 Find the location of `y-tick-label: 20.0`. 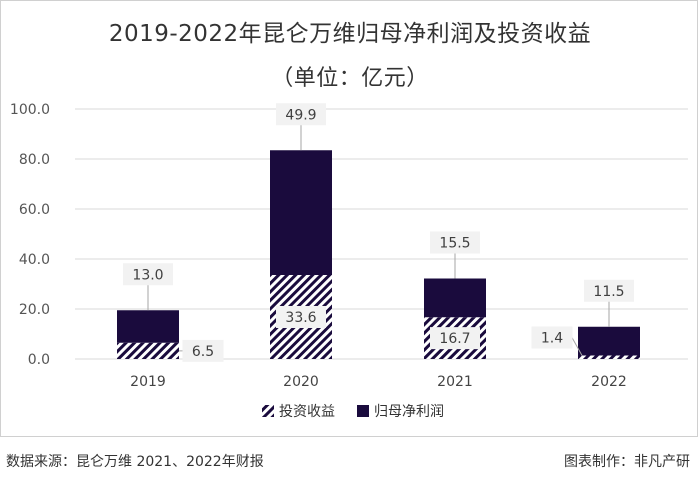

y-tick-label: 20.0 is located at coordinates (34, 310).